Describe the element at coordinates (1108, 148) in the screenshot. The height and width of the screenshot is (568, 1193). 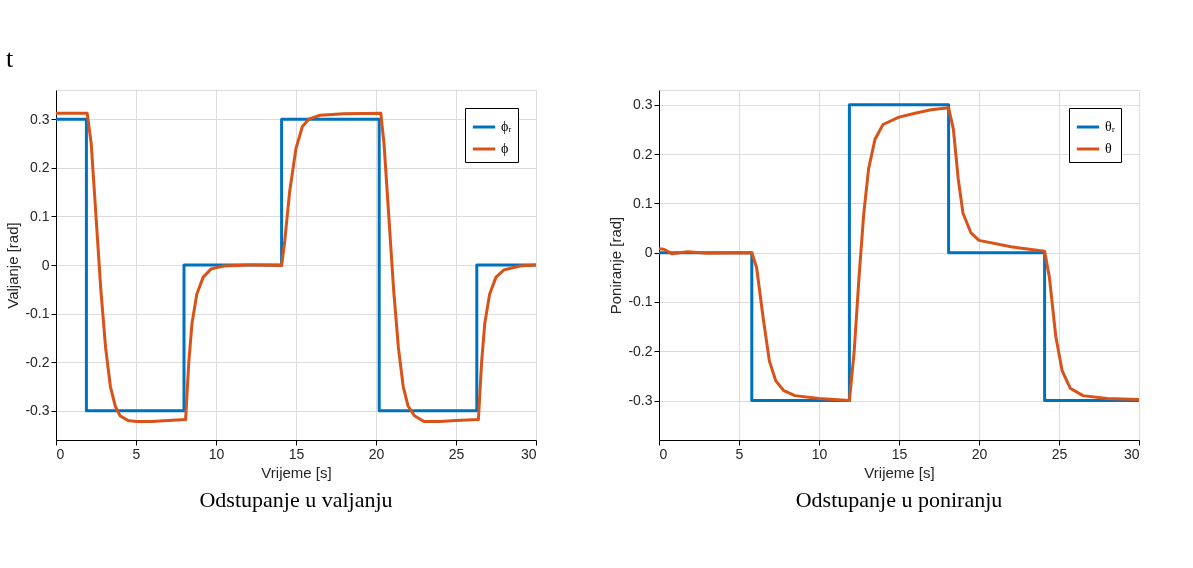
I see `legend-label: θ` at that location.